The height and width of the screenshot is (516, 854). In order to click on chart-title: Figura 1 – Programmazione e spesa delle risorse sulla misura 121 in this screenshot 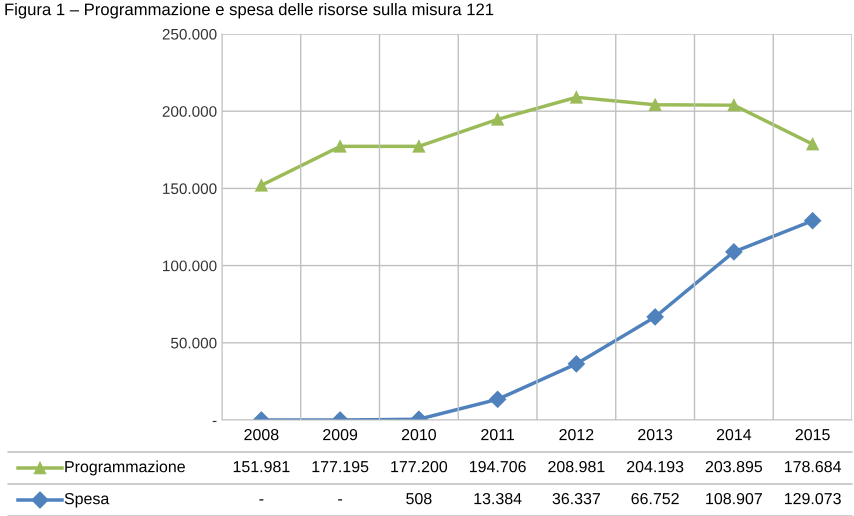, I will do `click(249, 11)`.